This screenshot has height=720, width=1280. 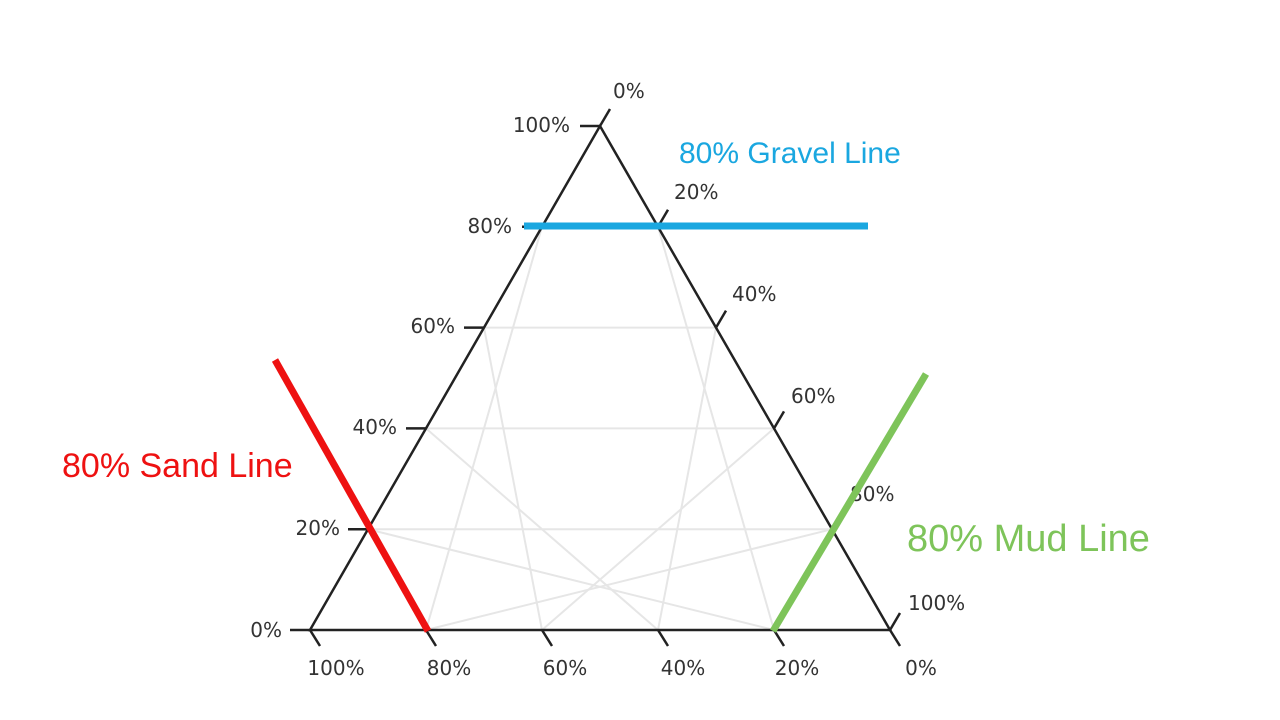 What do you see at coordinates (936, 603) in the screenshot?
I see `right-tick-100: 100%` at bounding box center [936, 603].